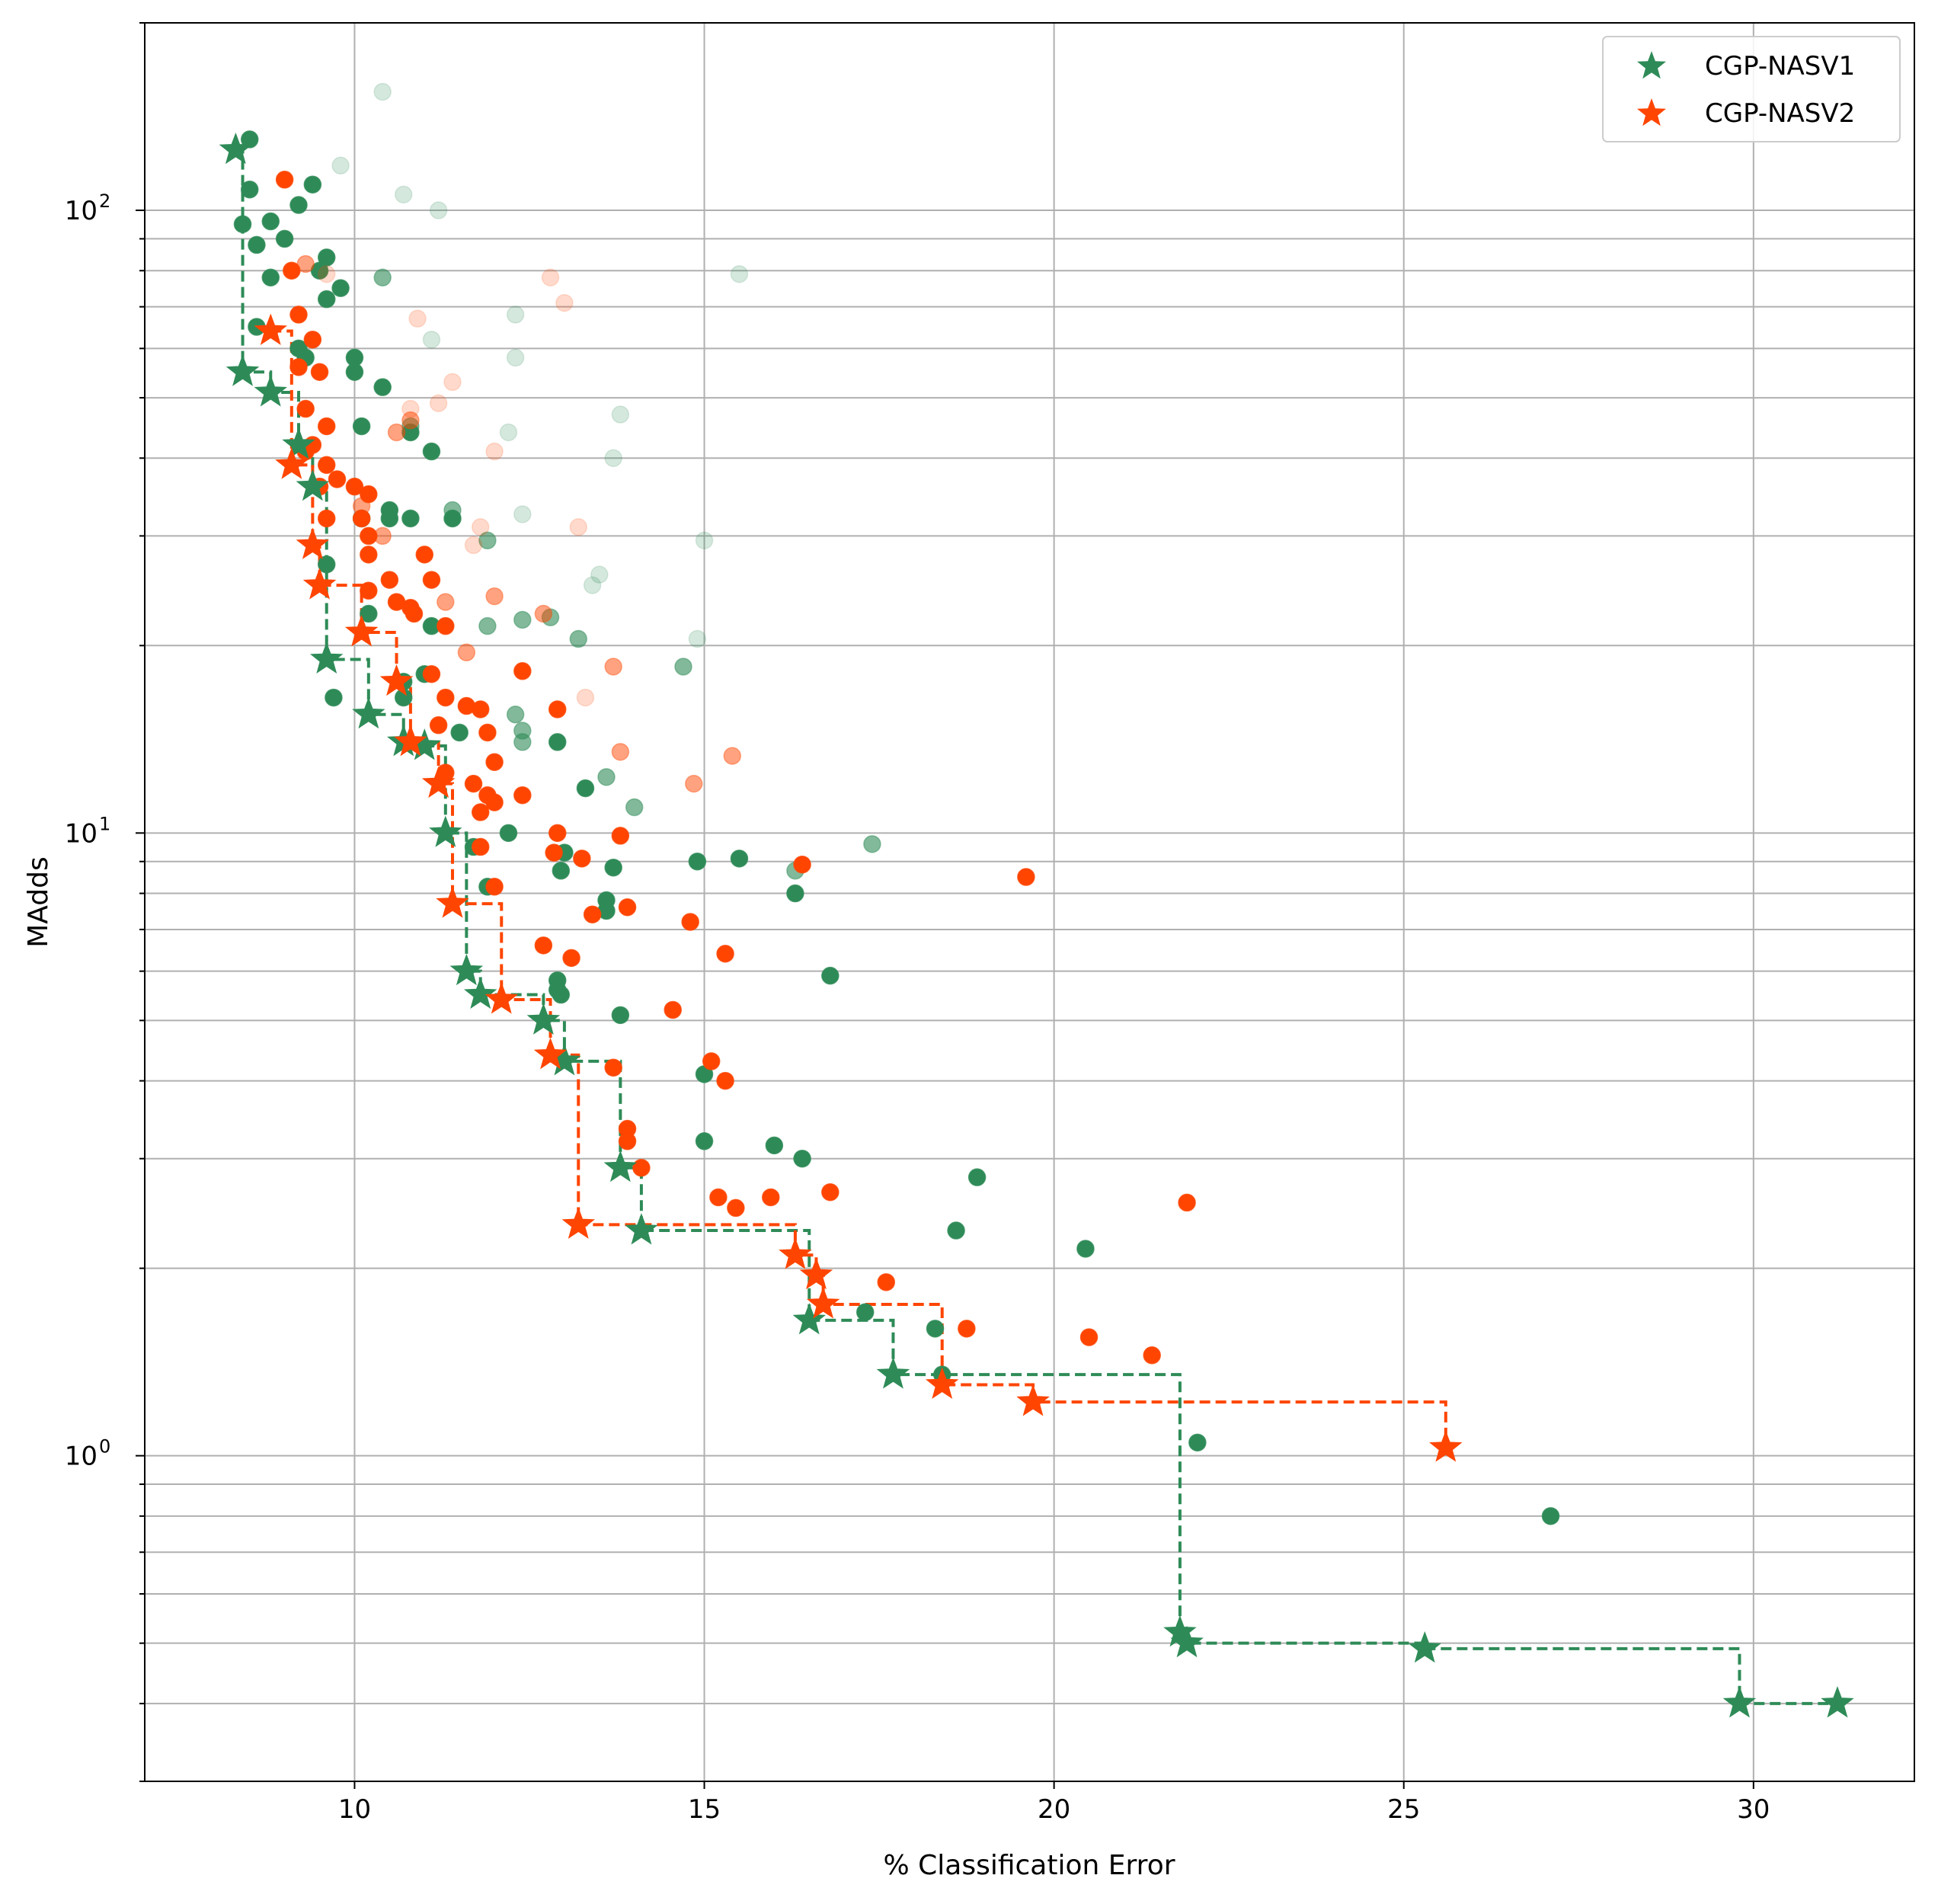 The image size is (1938, 1904). What do you see at coordinates (1029, 1865) in the screenshot?
I see `x-axis-label: % Classification Error` at bounding box center [1029, 1865].